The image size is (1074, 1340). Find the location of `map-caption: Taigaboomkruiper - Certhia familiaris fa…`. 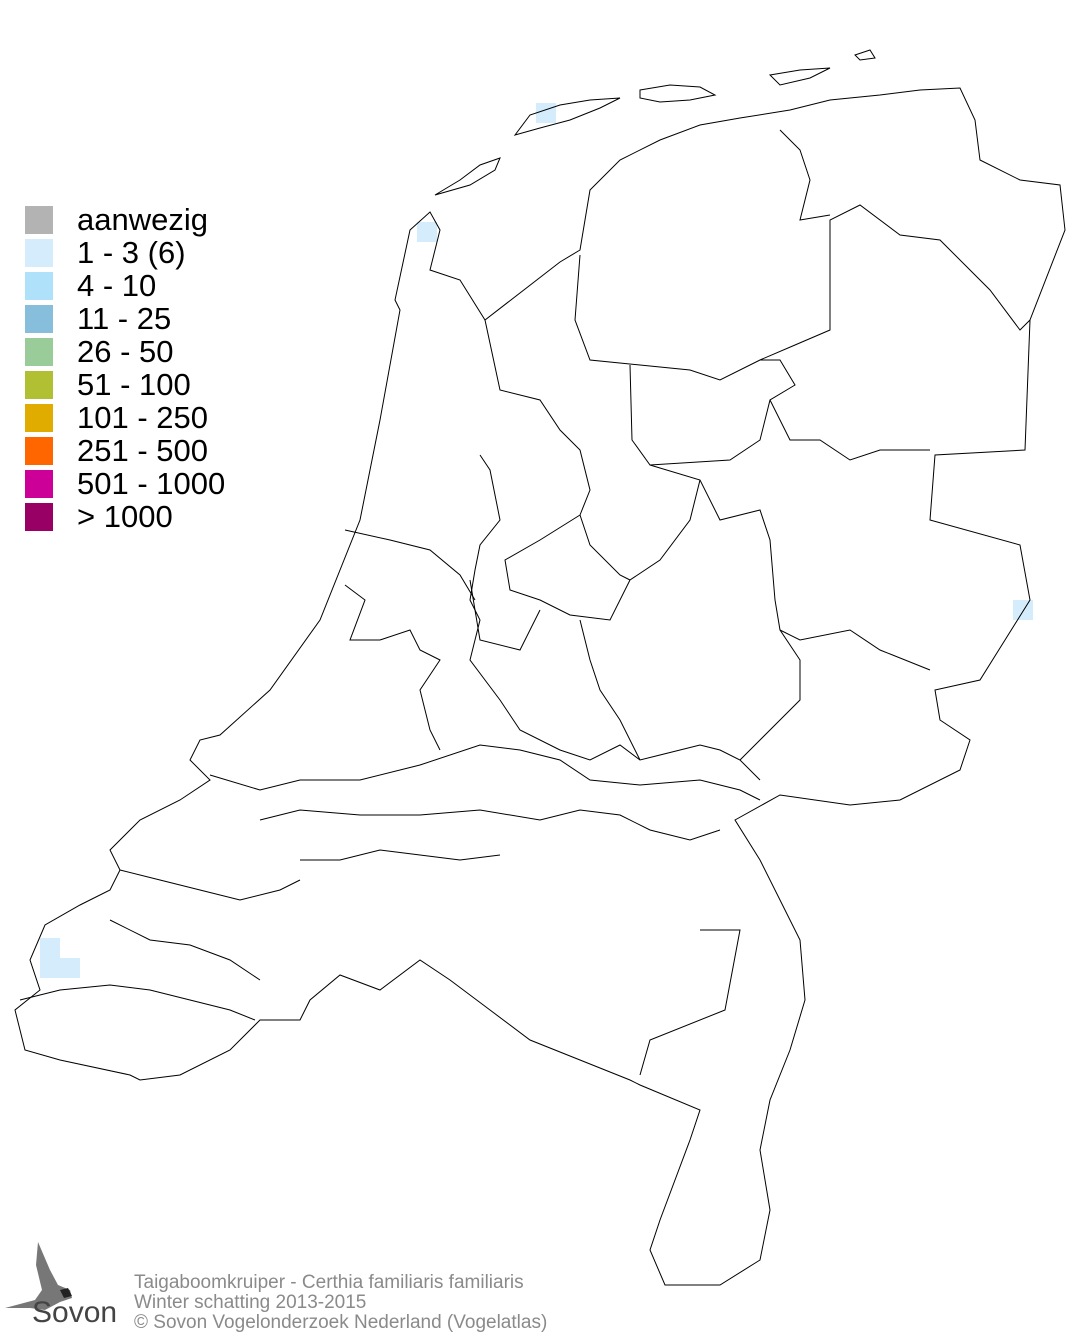

map-caption: Taigaboomkruiper - Certhia familiaris fa… is located at coordinates (340, 1303).